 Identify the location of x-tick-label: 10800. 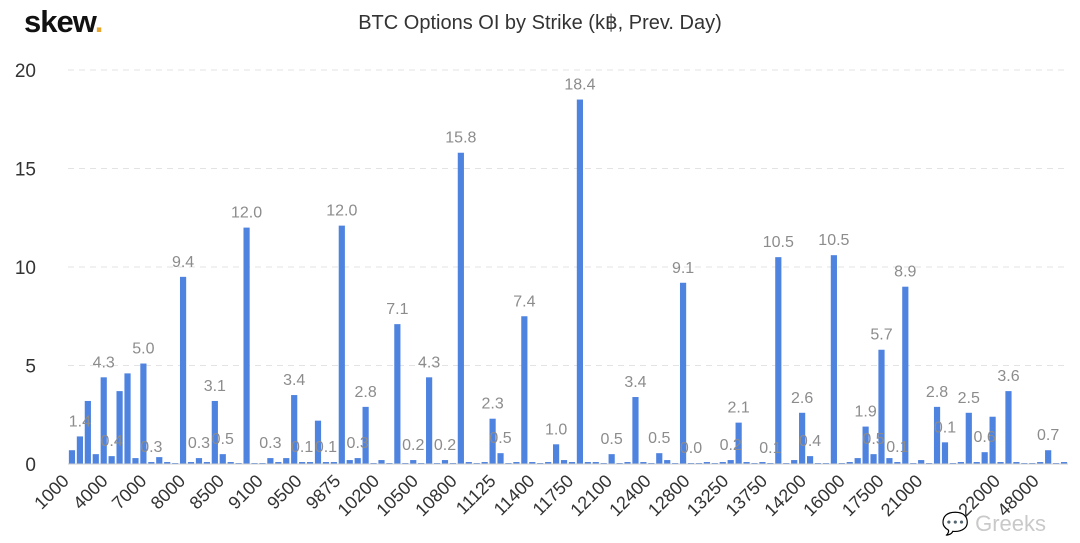
(436, 496).